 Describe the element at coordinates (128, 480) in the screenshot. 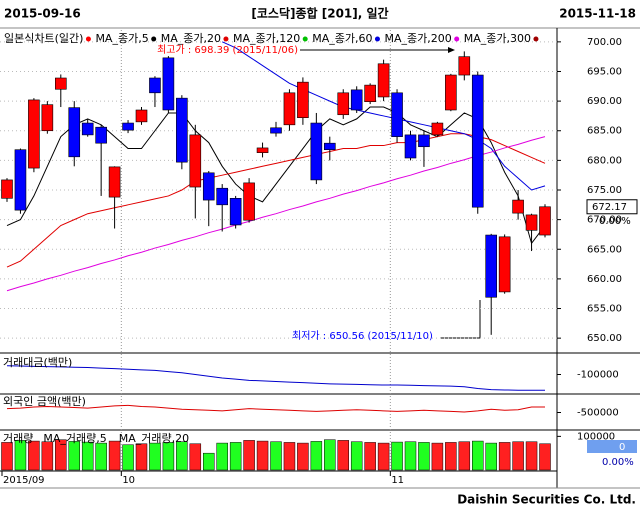

I see `x-tick-label: 10` at that location.